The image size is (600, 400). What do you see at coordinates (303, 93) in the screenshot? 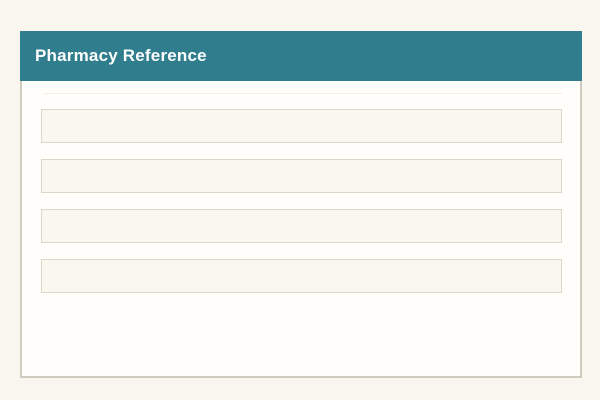
I see `content-divider` at bounding box center [303, 93].